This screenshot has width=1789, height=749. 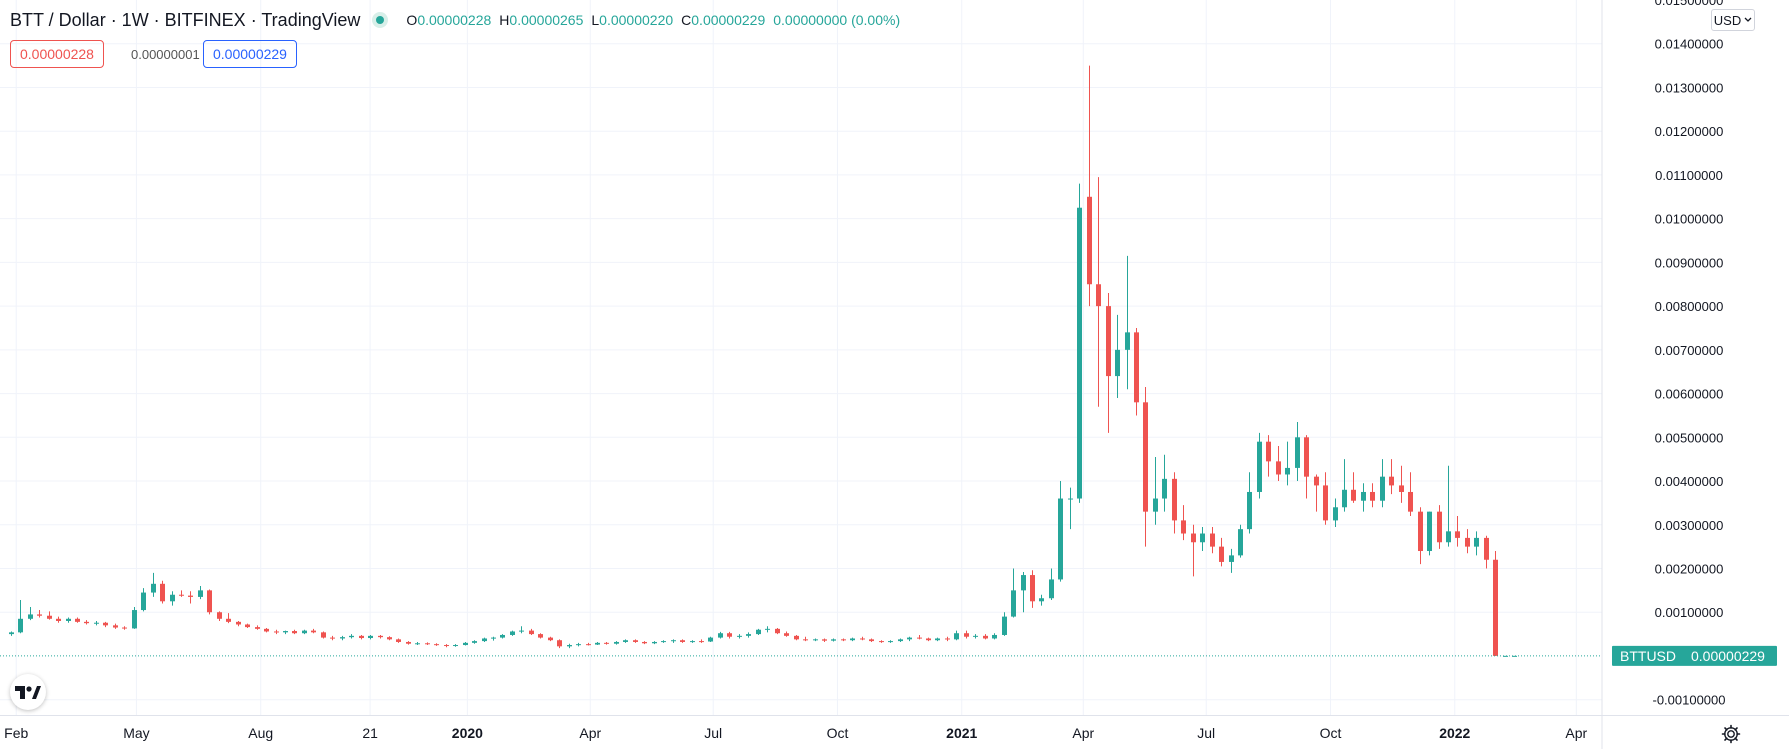 What do you see at coordinates (28, 692) in the screenshot?
I see `tradingview-logo-icon` at bounding box center [28, 692].